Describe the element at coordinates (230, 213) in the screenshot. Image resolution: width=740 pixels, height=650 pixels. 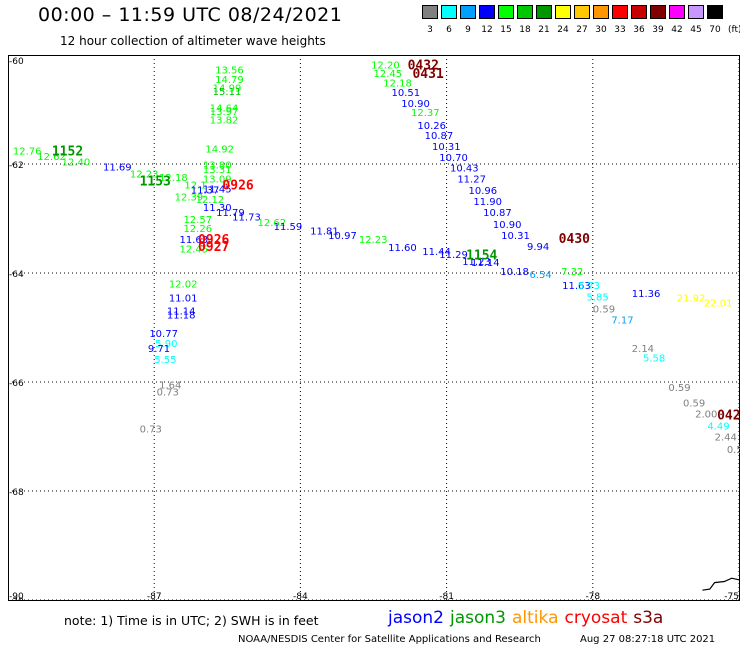
I see `wave-height-label: 11.79` at that location.